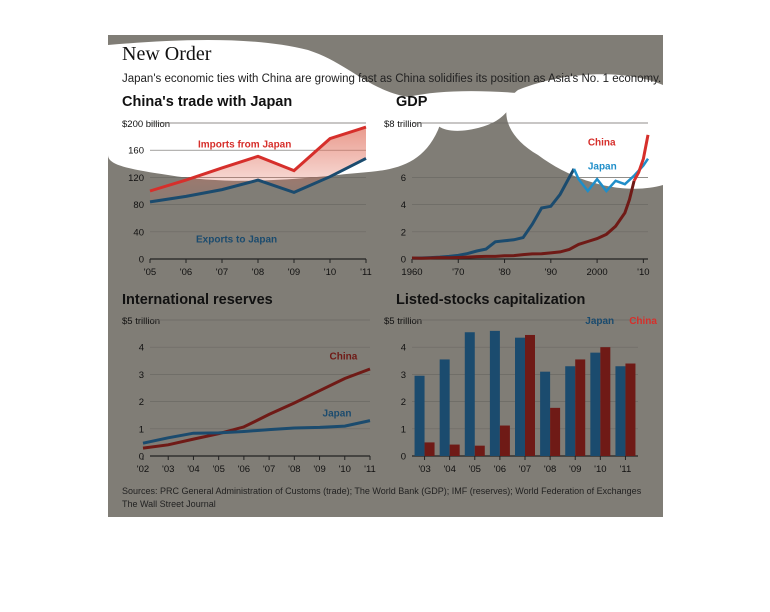 This screenshot has height=612, width=770. What do you see at coordinates (138, 205) in the screenshot?
I see `trade-ytick-label: 80` at bounding box center [138, 205].